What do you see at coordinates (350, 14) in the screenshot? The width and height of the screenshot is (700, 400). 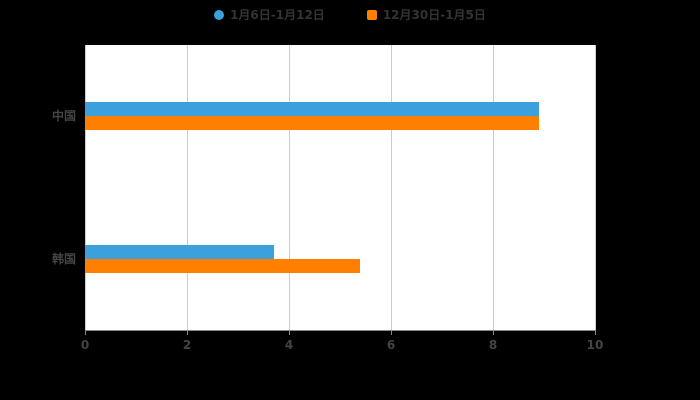 I see `chart-legend: 1月6日-1月12日 12月30日-1月5日` at bounding box center [350, 14].